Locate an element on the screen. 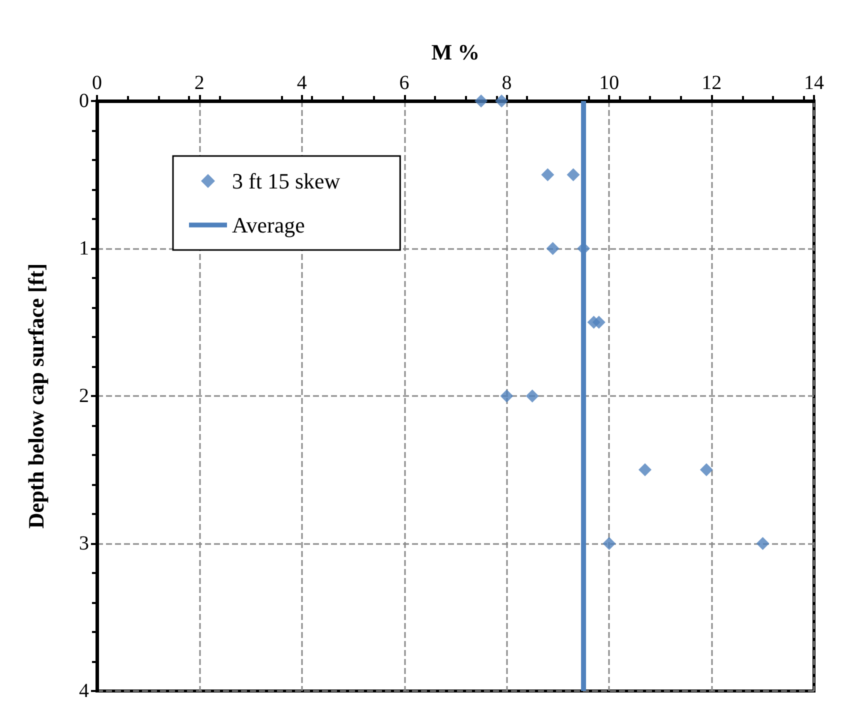  x-tick-label: 14 is located at coordinates (814, 83).